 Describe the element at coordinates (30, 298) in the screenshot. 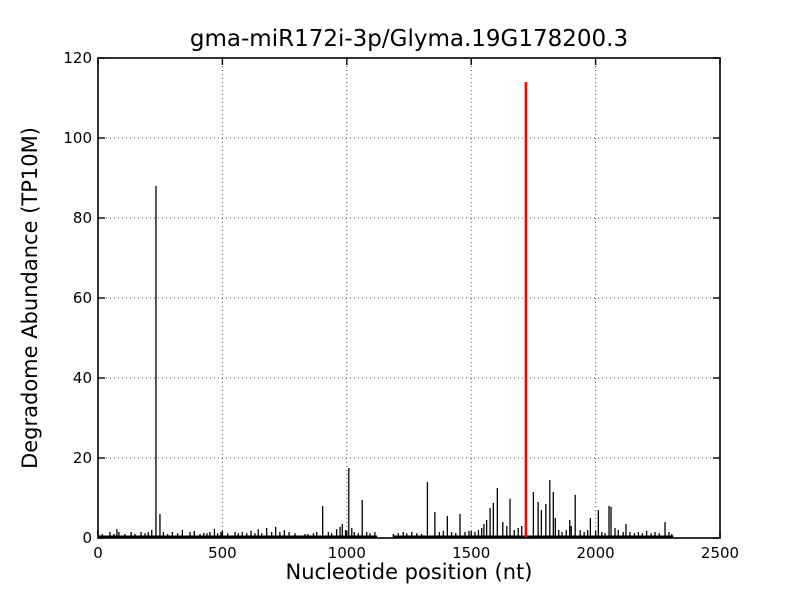

I see `y-axis-label: Degradome Abundance (TP10M)` at that location.